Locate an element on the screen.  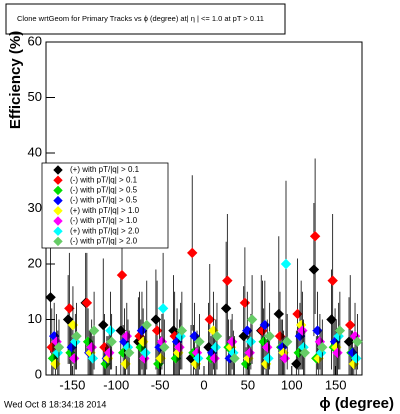
footer: Wed Oct 8 18:34:18 2014 is located at coordinates (55, 404).